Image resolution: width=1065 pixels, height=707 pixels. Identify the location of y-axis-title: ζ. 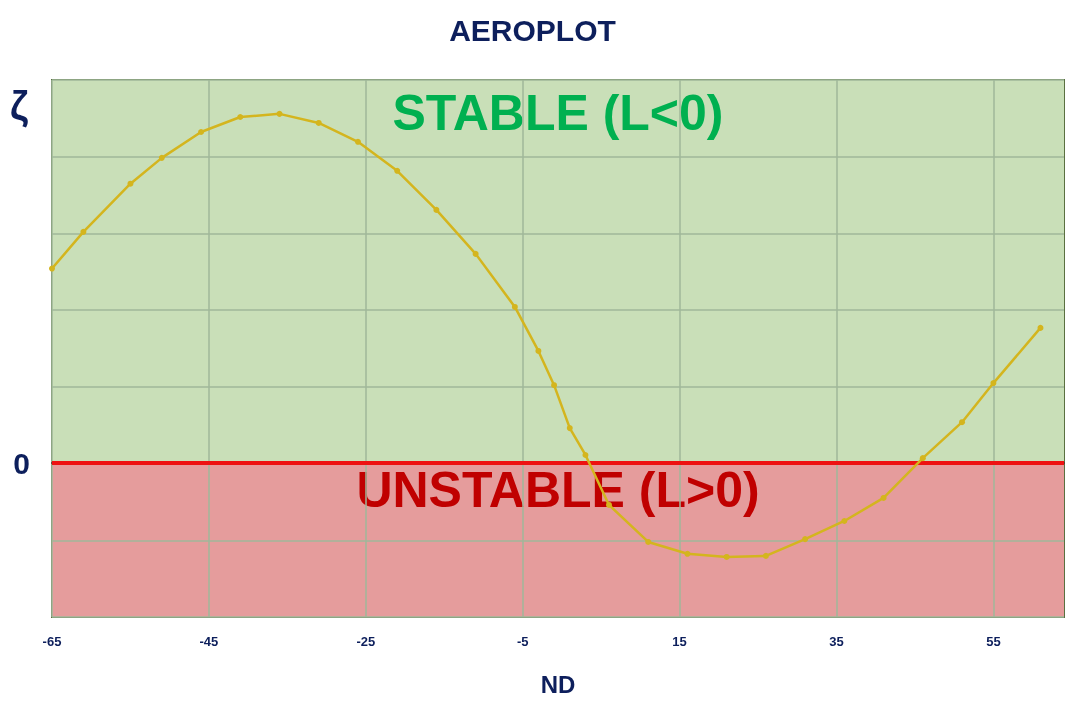
(19, 106).